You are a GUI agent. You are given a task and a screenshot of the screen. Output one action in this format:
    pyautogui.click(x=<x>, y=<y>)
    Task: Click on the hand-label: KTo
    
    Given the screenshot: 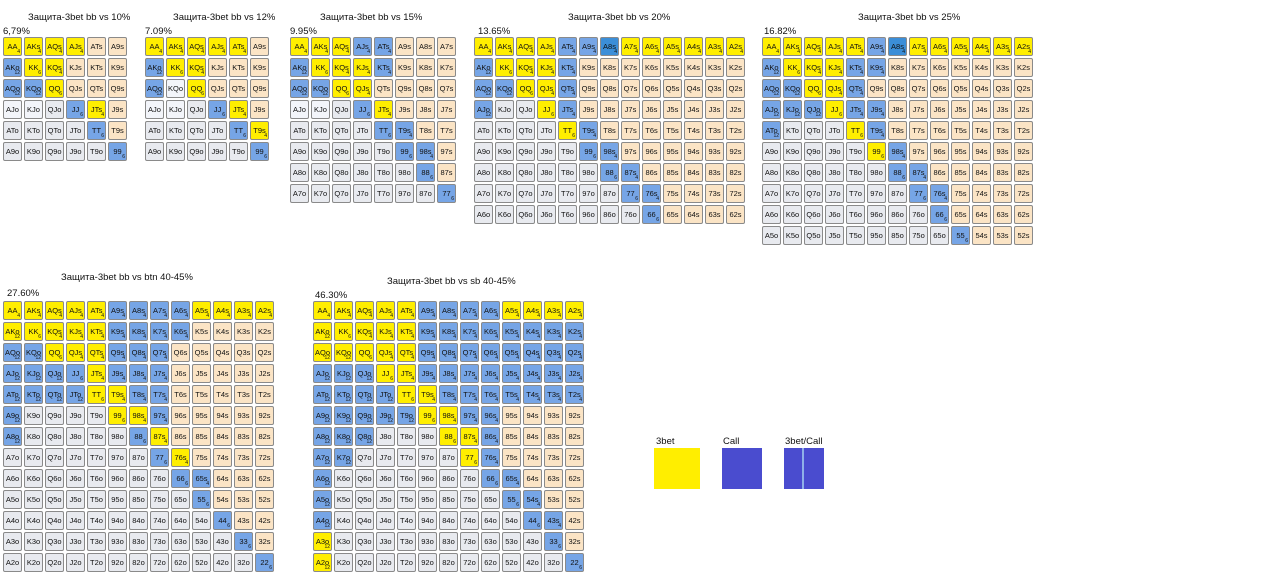 What is the action you would take?
    pyautogui.click(x=504, y=130)
    